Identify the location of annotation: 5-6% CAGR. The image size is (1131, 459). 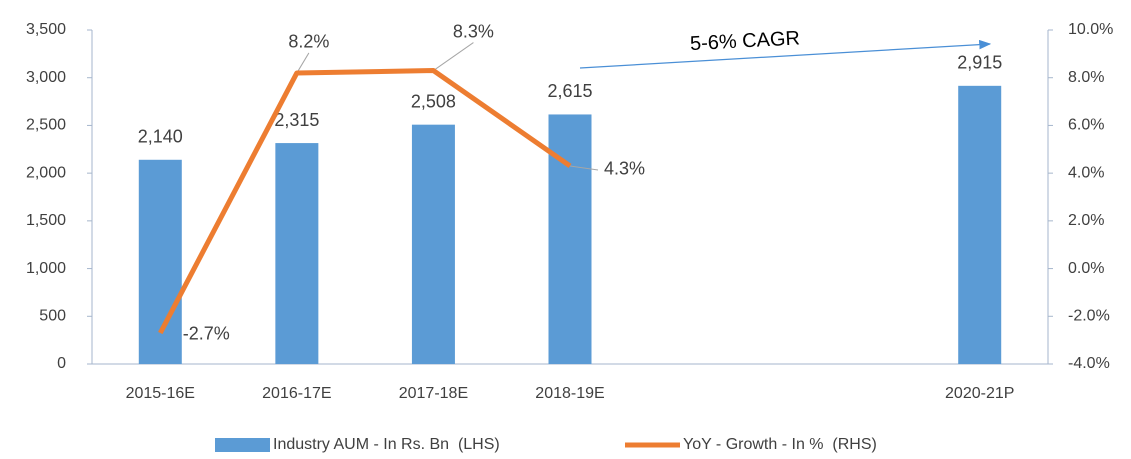
(744, 41).